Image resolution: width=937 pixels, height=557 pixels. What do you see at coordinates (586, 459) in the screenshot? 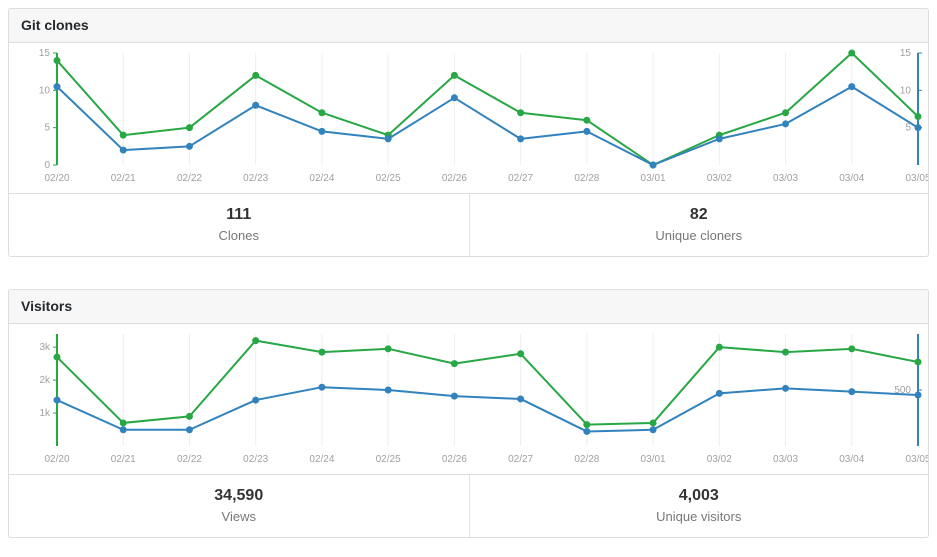
I see `x-axis-label: 02/28` at bounding box center [586, 459].